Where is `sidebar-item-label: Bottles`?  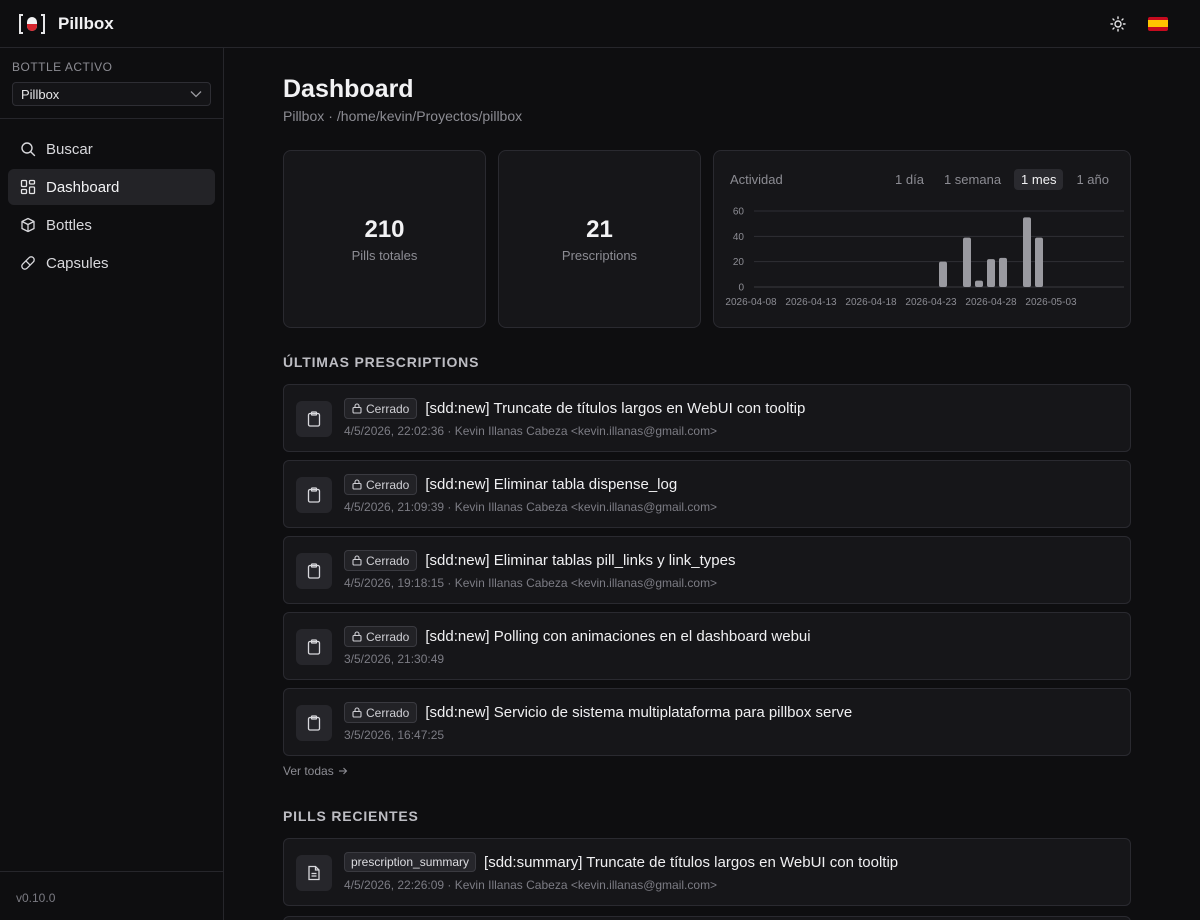 sidebar-item-label: Bottles is located at coordinates (69, 225).